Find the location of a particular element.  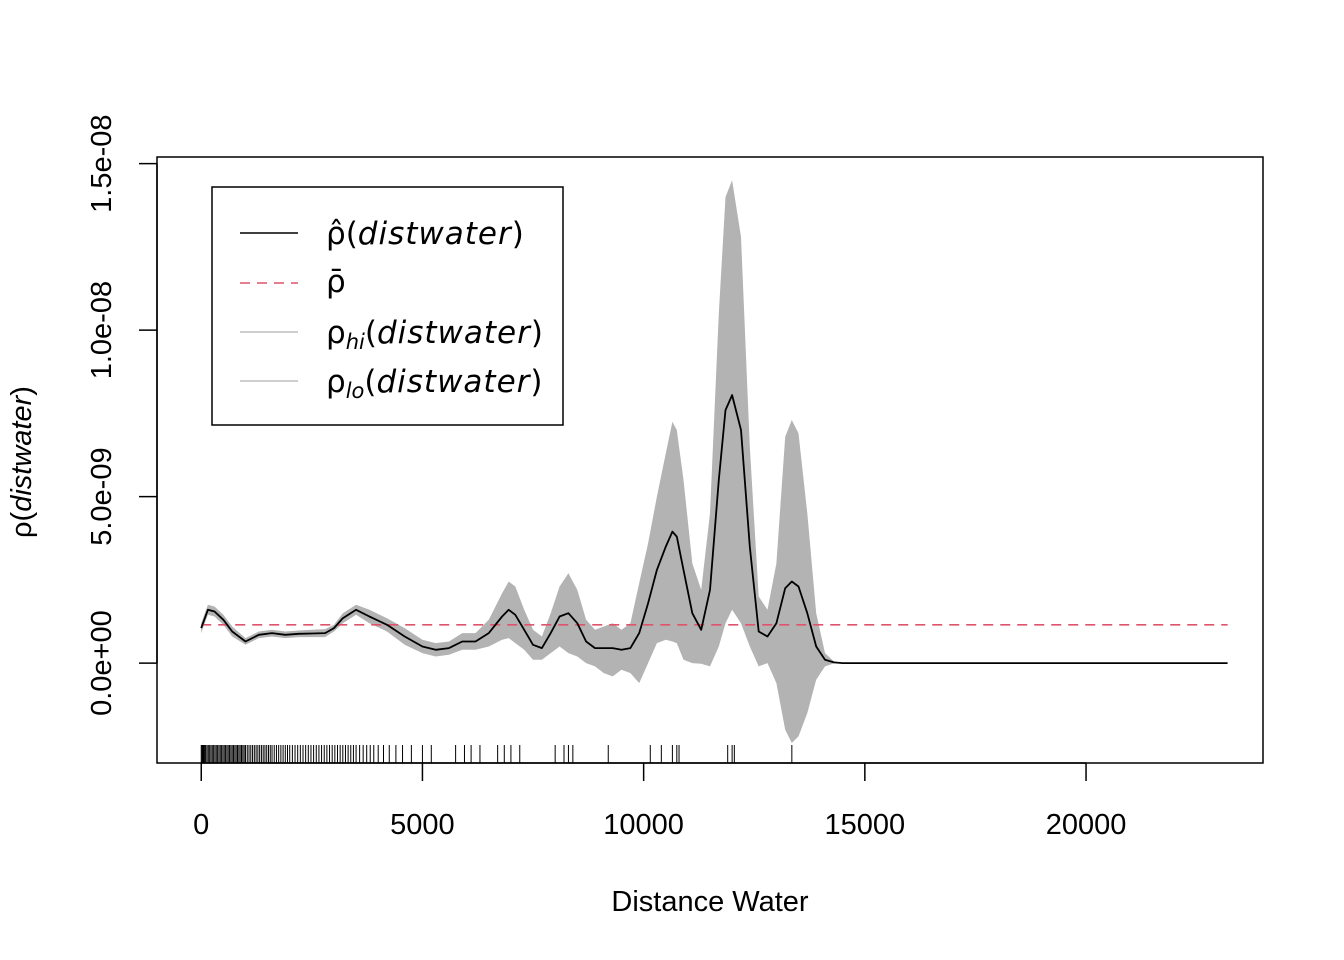

y-tick-label: 1.0e-08 is located at coordinates (102, 330).